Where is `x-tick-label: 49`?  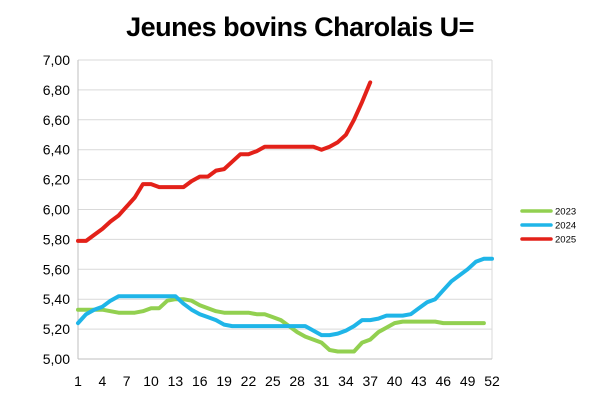 x-tick-label: 49 is located at coordinates (468, 381).